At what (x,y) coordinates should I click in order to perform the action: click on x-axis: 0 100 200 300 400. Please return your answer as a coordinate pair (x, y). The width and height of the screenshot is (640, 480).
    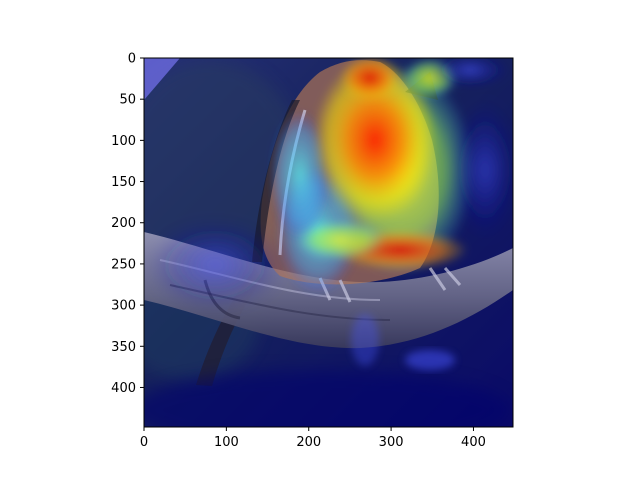
    Looking at the image, I should click on (313, 438).